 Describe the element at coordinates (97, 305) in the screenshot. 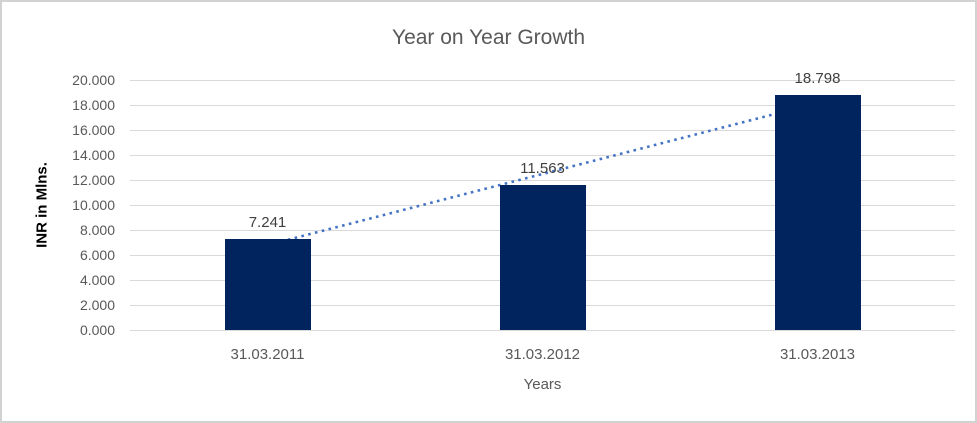

I see `y-tick-label: 2.000` at that location.